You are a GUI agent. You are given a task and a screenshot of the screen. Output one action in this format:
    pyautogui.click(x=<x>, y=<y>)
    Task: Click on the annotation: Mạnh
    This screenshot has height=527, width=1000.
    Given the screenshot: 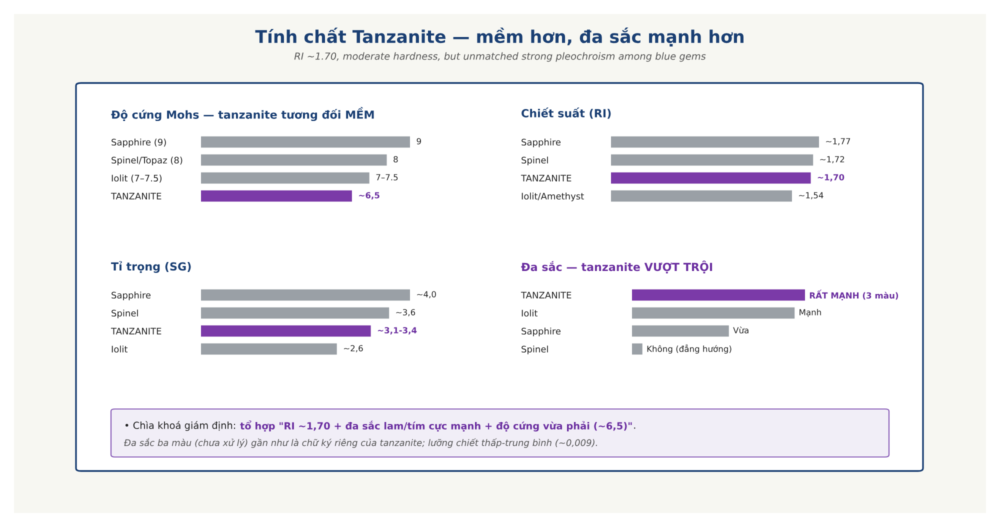 What is the action you would take?
    pyautogui.click(x=810, y=312)
    